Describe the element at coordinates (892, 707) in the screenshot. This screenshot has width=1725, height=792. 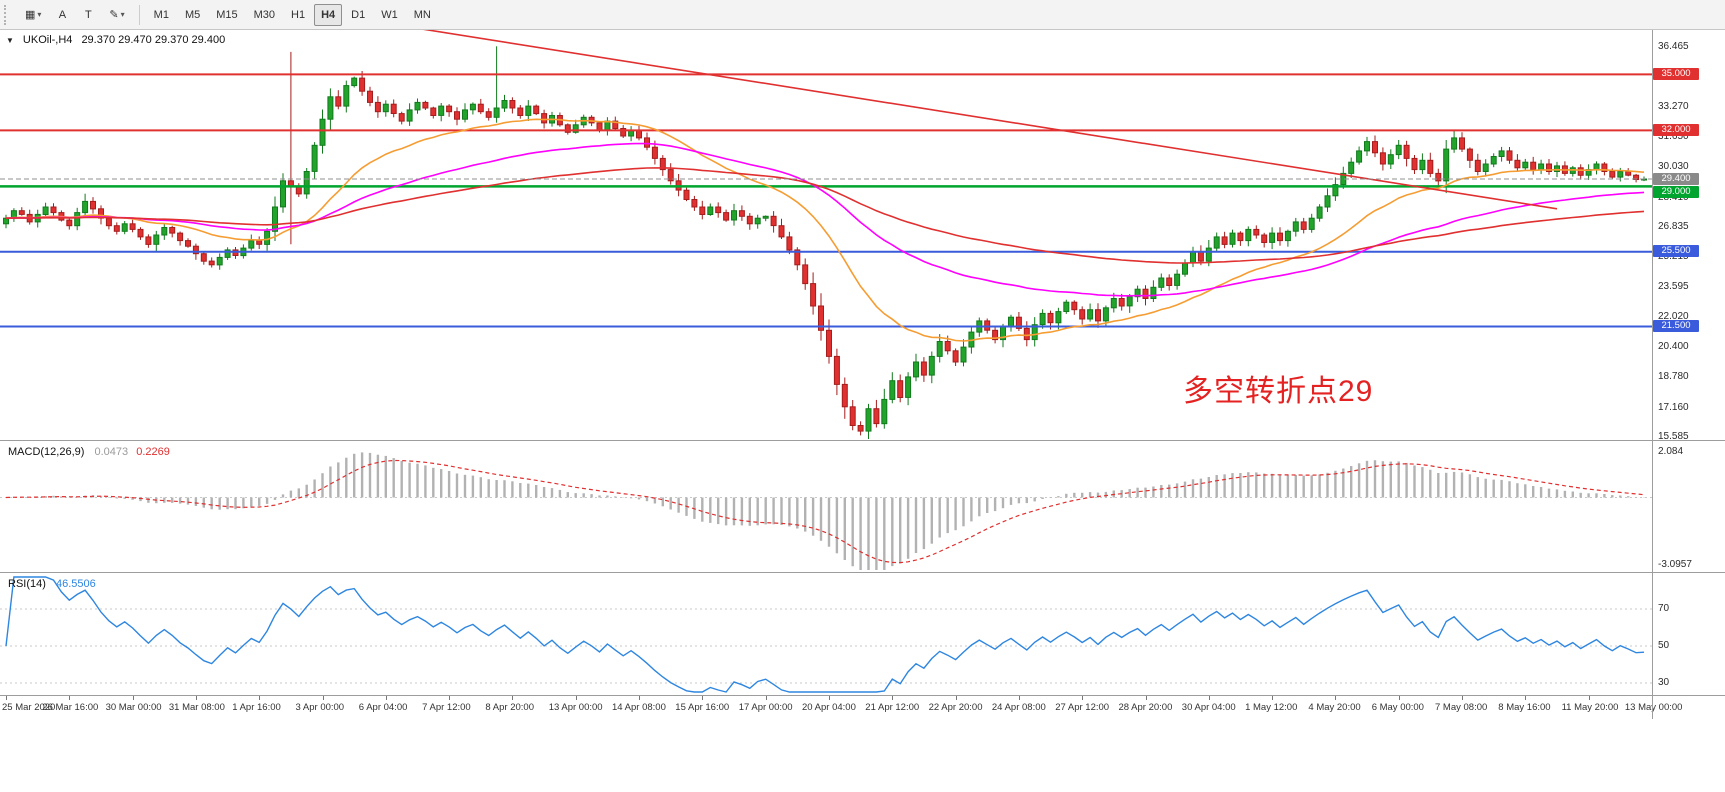
I see `time-axis-label: 21 Apr 12:00` at that location.